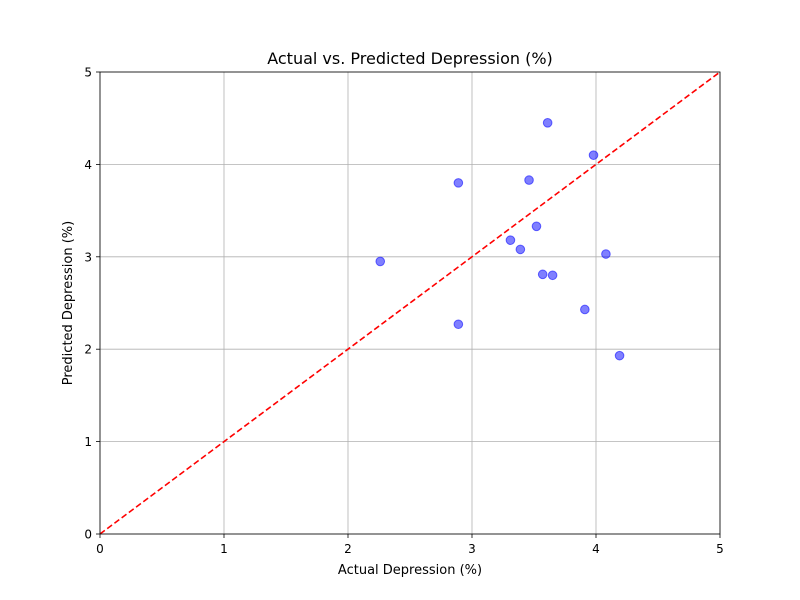 The width and height of the screenshot is (800, 600). Describe the element at coordinates (500, 239) in the screenshot. I see `data-points` at that location.